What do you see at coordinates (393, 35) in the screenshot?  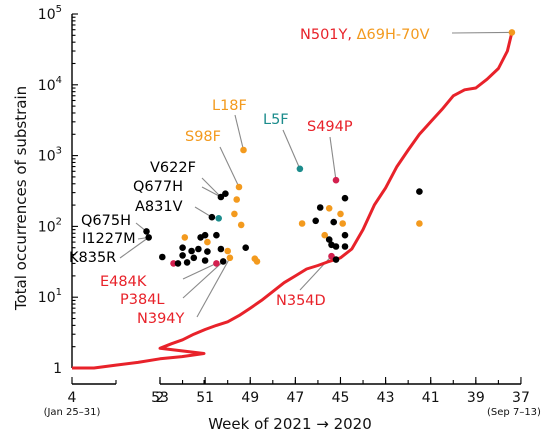 I see `annotation-label-secondary: Δ69H-70V` at bounding box center [393, 35].